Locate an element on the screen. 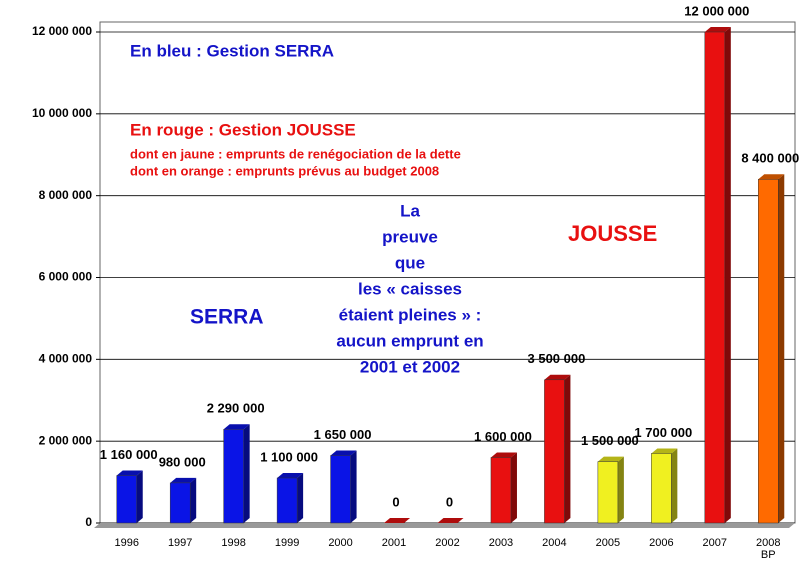 Image resolution: width=804 pixels, height=566 pixels. value-label: 1 100 000 is located at coordinates (289, 456).